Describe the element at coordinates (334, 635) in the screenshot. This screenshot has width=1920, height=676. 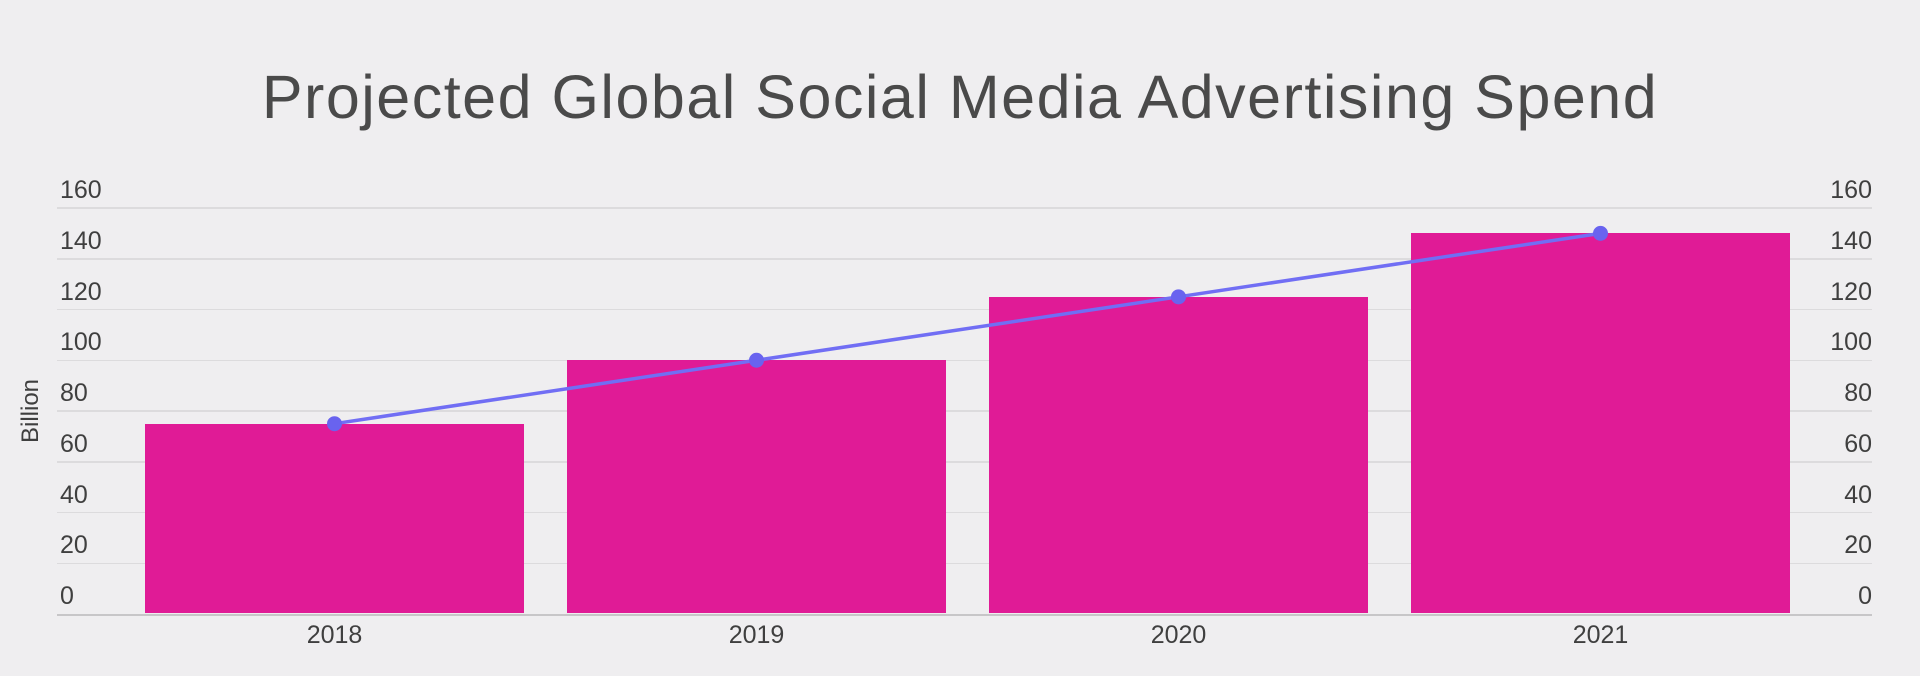
I see `x-axis-label-2018: 2018` at that location.